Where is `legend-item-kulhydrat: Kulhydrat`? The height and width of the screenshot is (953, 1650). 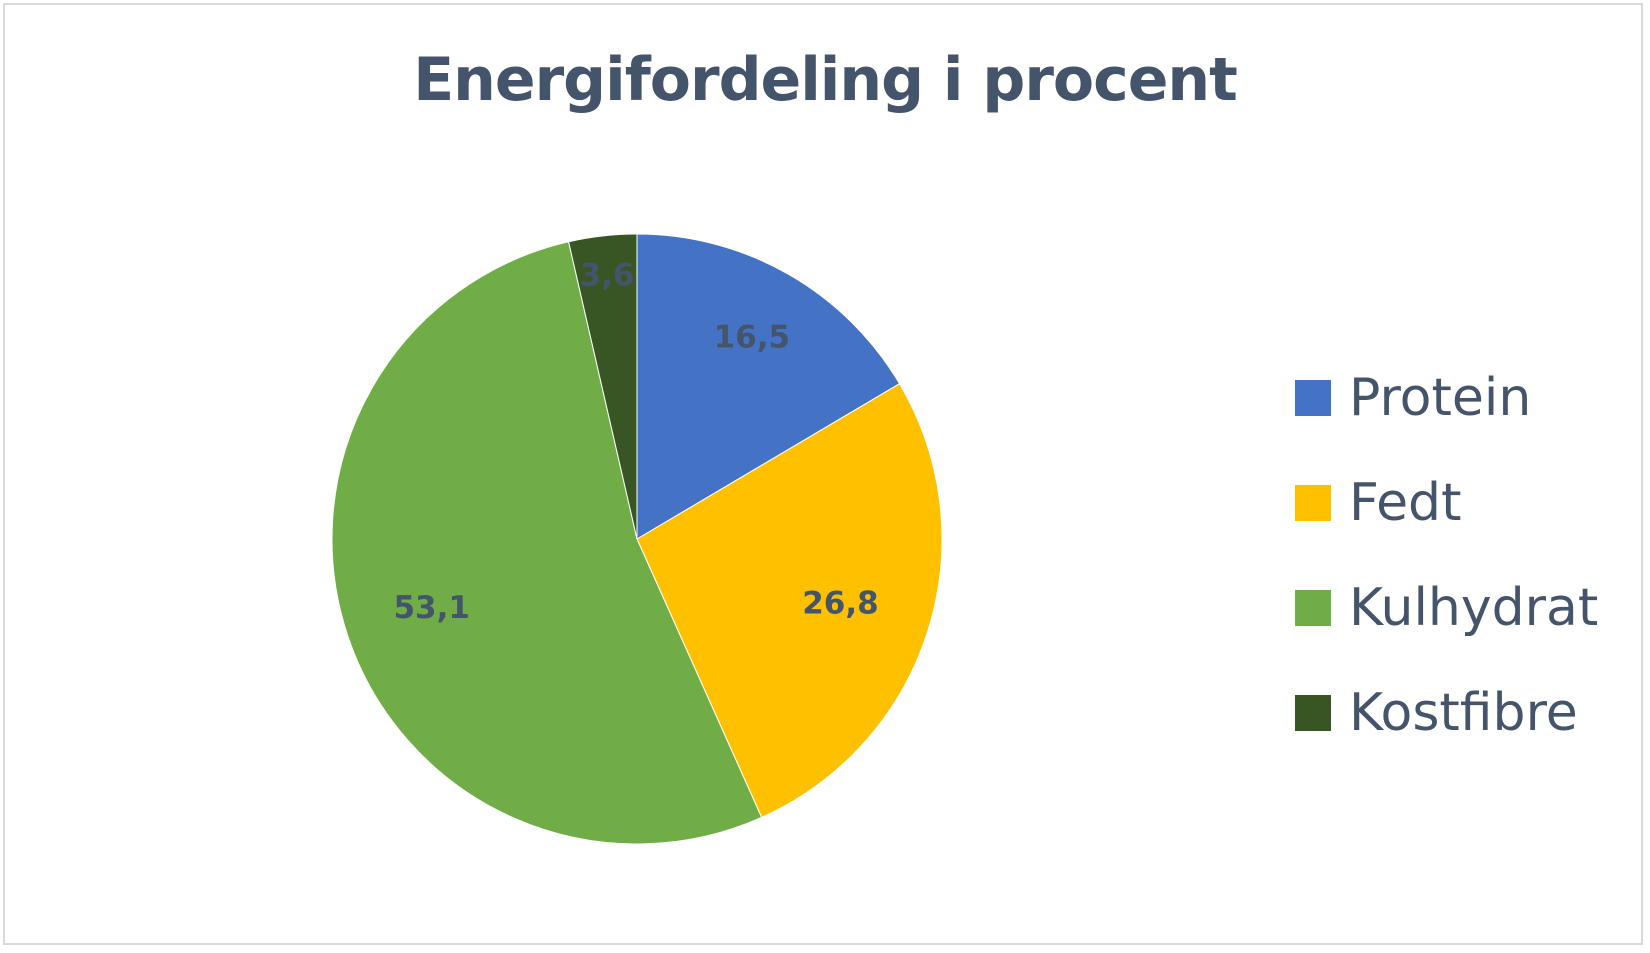
legend-item-kulhydrat: Kulhydrat is located at coordinates (1446, 607).